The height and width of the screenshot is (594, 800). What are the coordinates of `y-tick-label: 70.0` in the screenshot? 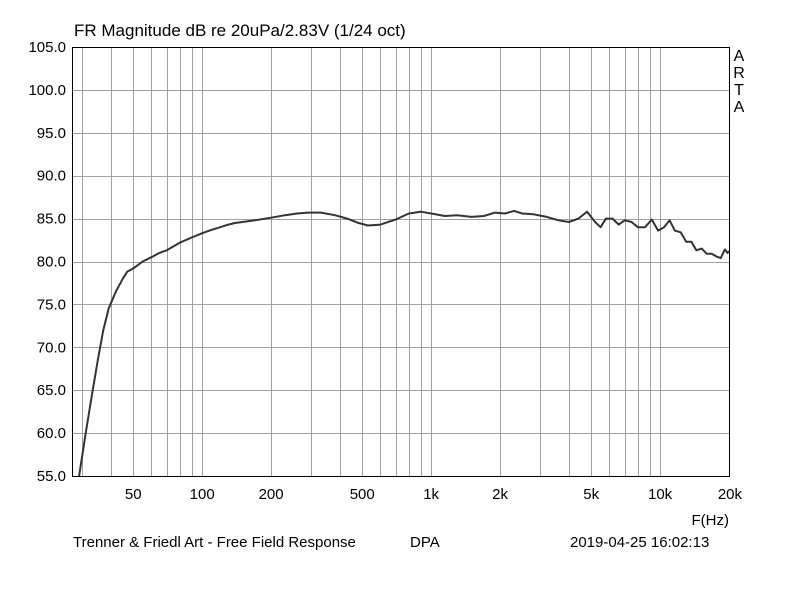 It's located at (51, 347).